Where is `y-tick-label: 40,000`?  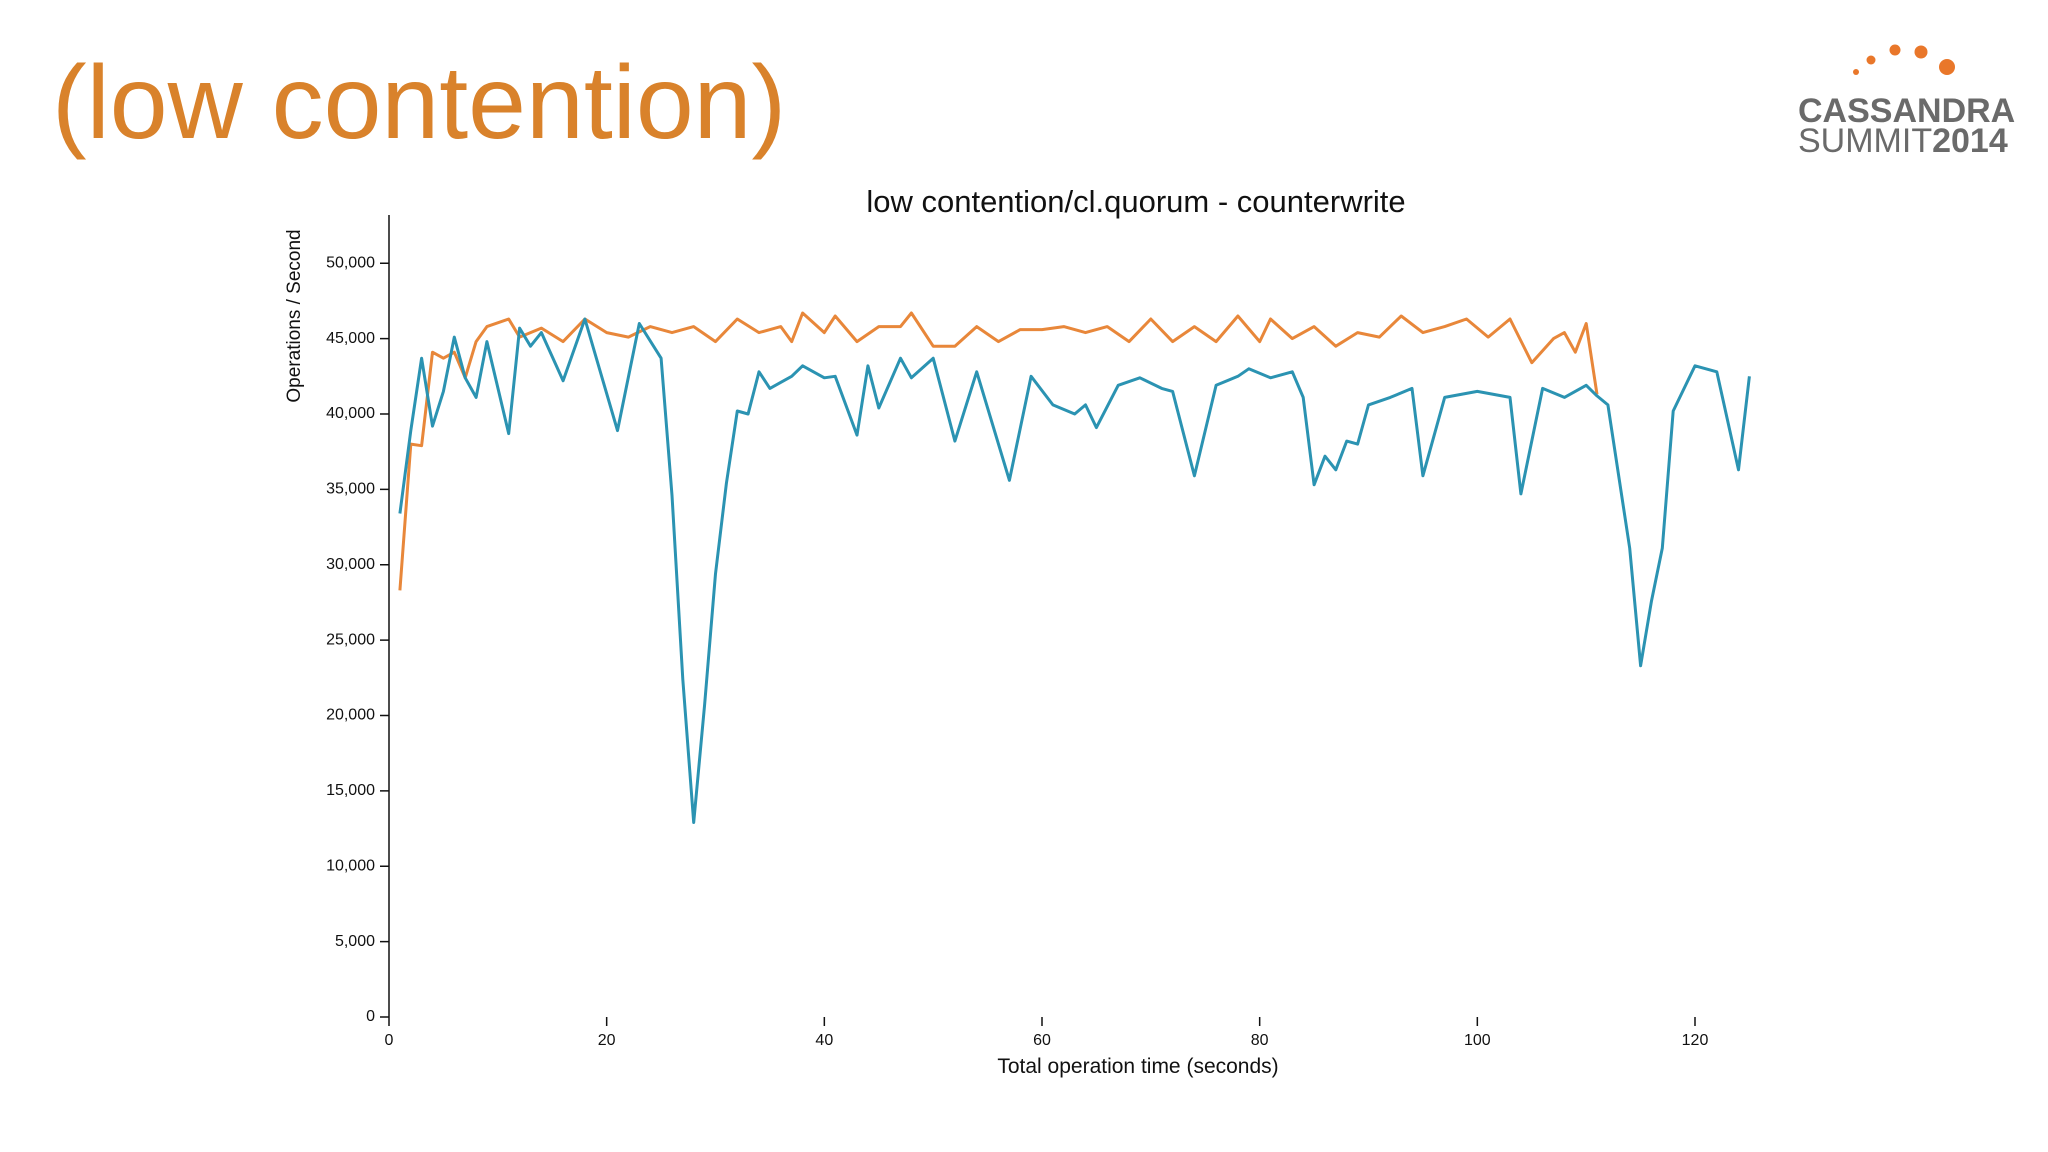
y-tick-label: 40,000 is located at coordinates (350, 413).